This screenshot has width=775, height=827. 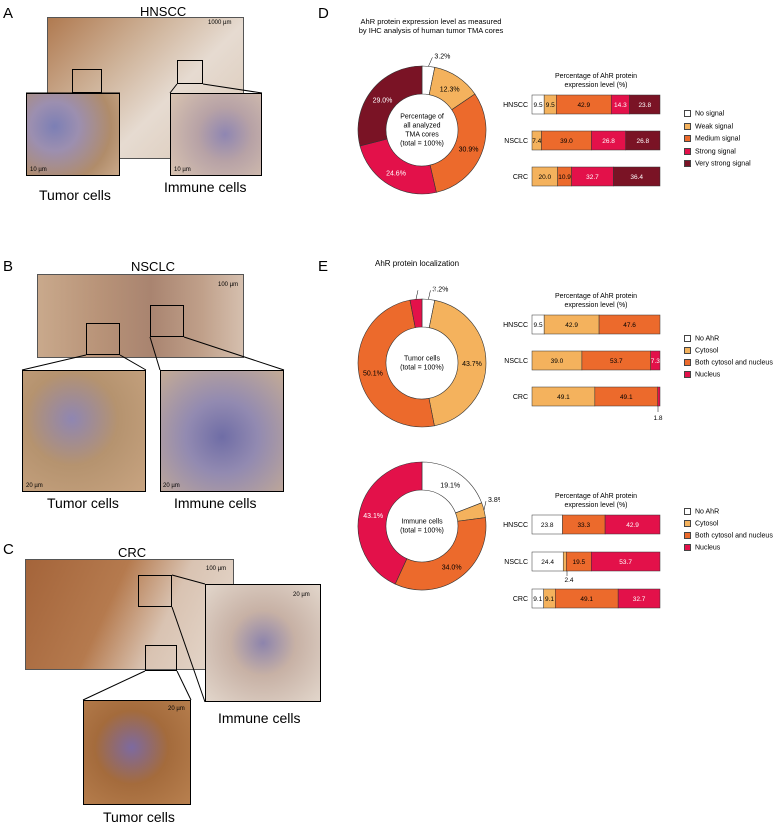 I want to click on scale-bar-a-right: 10 µm, so click(x=182, y=170).